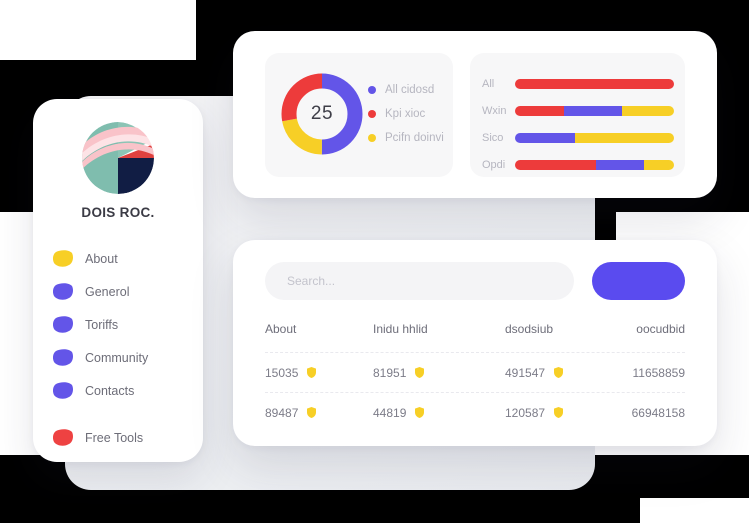 The width and height of the screenshot is (749, 523). I want to click on sidebar-item-contacts: Contacts, so click(127, 390).